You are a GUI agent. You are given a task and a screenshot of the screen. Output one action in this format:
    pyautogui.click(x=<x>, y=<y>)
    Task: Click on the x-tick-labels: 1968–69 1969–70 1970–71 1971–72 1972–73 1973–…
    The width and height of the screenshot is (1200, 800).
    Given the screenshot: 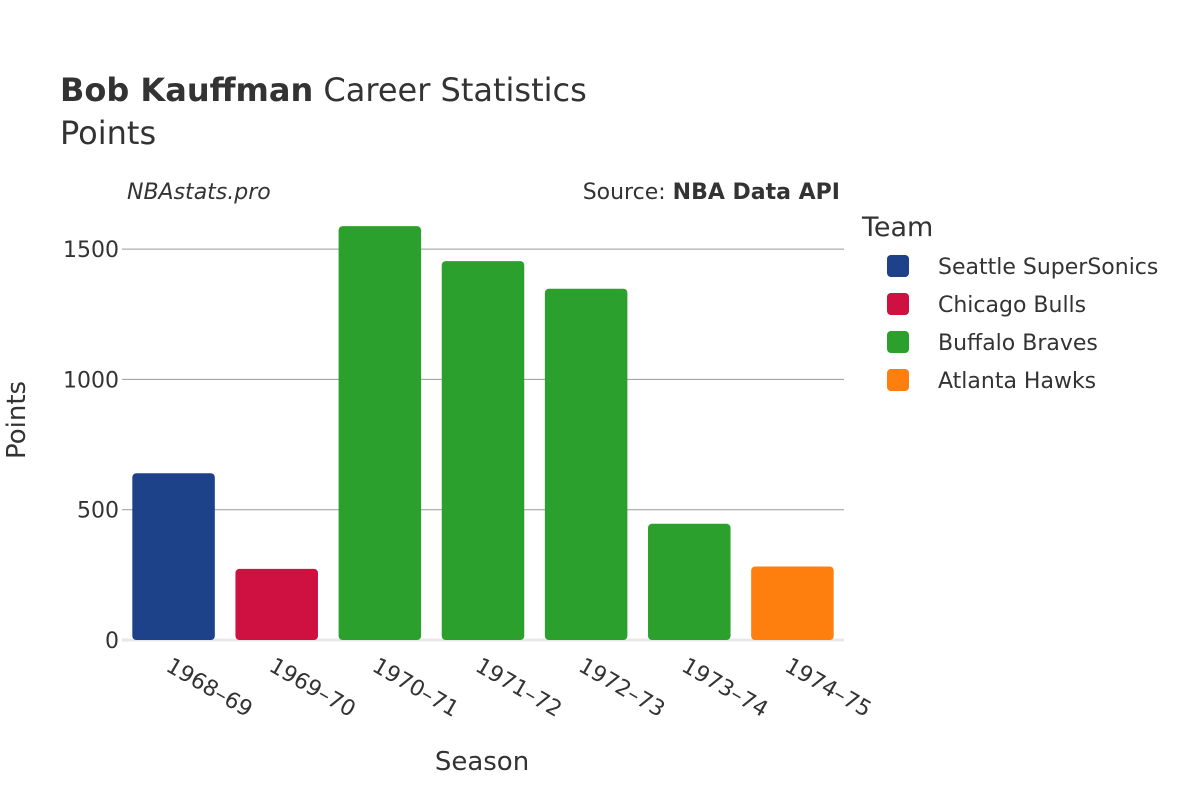 What is the action you would take?
    pyautogui.click(x=519, y=688)
    